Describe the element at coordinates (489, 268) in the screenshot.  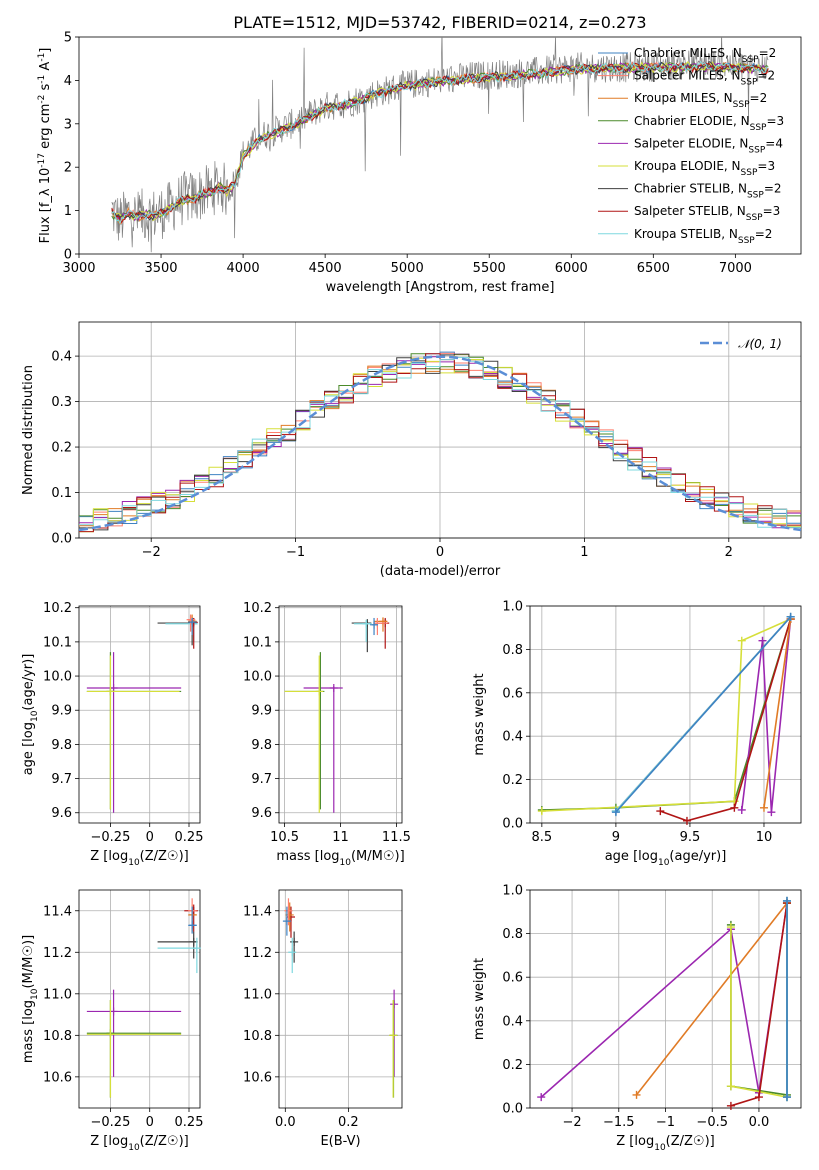
I see `spectrum-x-tick-label: 5500` at that location.